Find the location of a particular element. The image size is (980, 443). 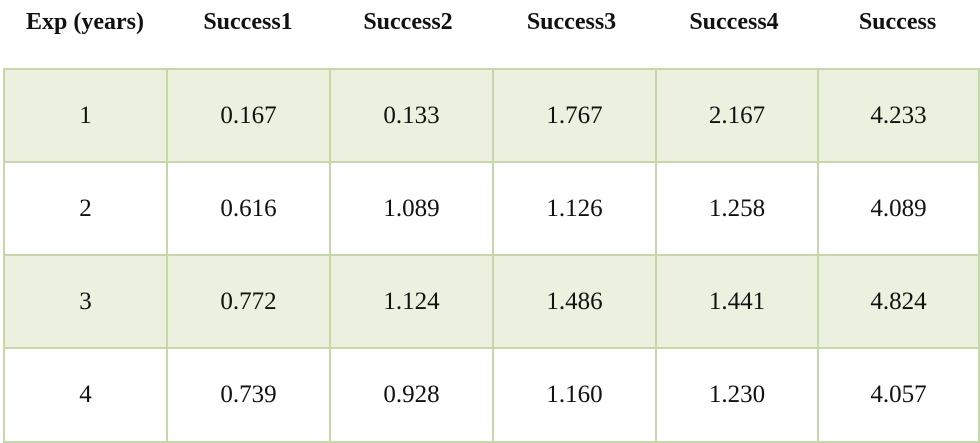

table-cell: 1.767 is located at coordinates (575, 115).